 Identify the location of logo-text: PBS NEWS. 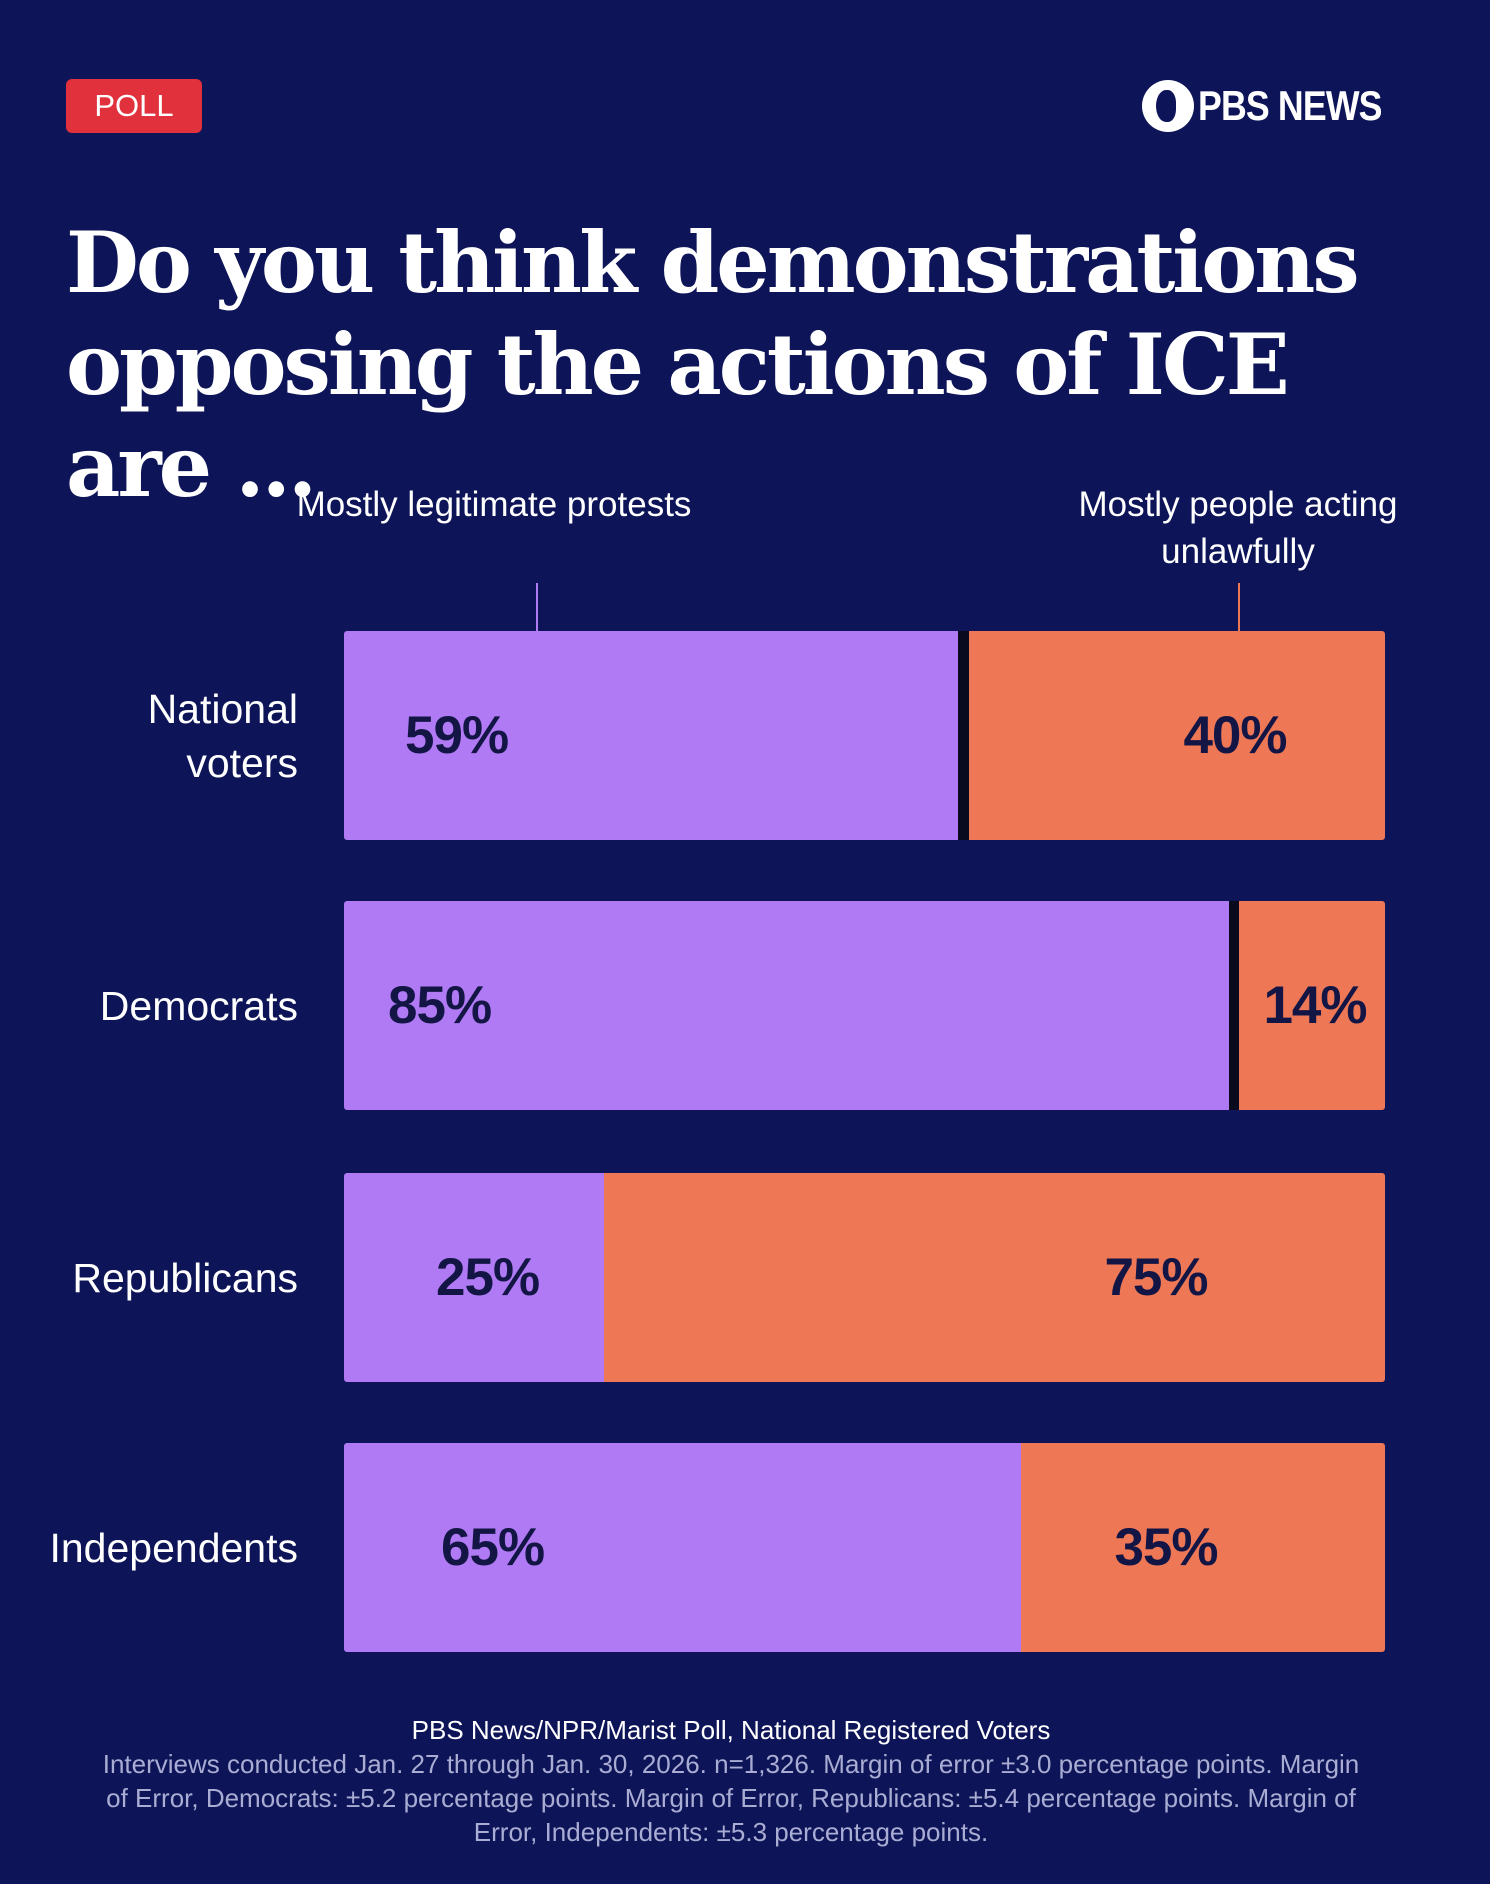
(1290, 105).